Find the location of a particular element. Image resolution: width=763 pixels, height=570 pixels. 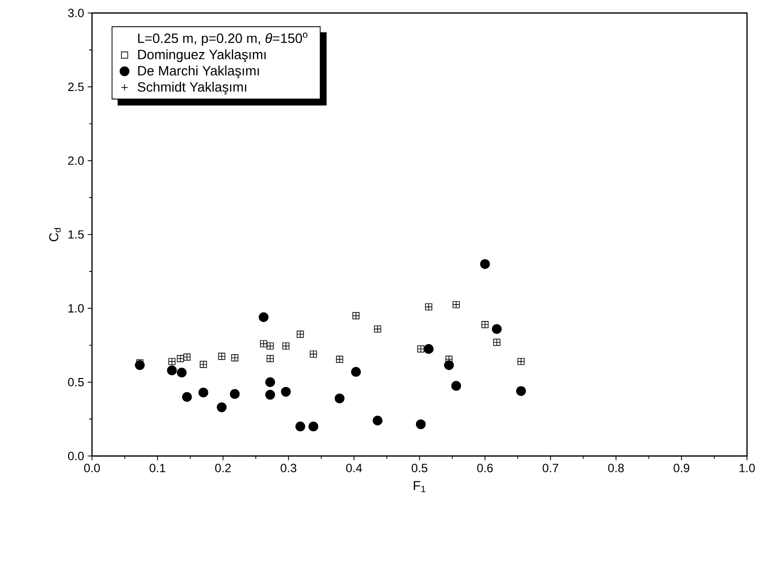

y-tick-label: 1.5 is located at coordinates (76, 234).